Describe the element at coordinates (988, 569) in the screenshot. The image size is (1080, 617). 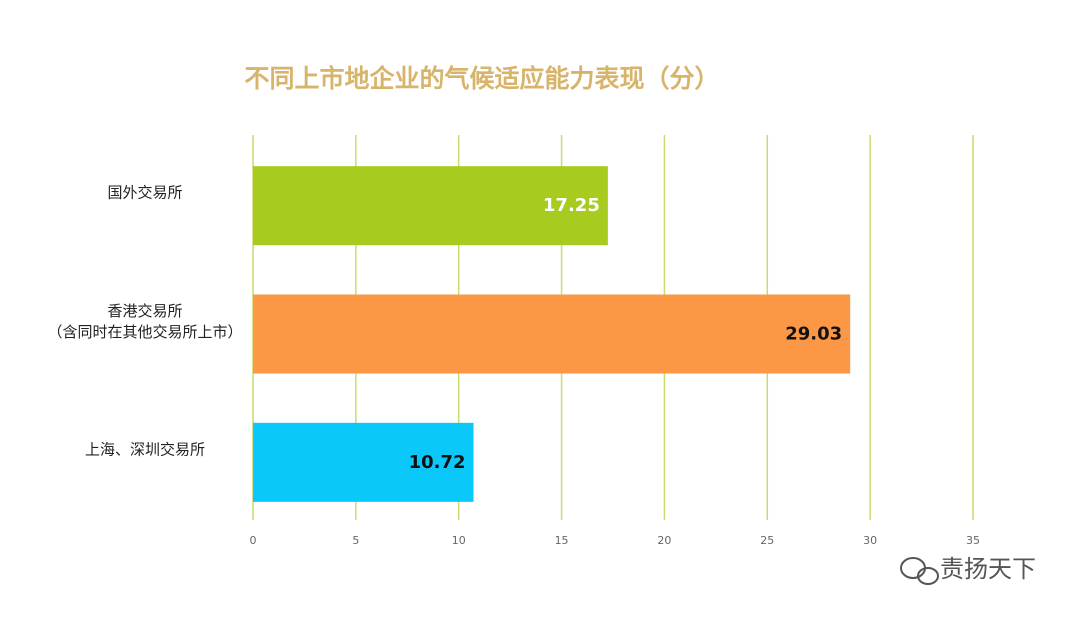
I see `watermark: 责扬天下` at that location.